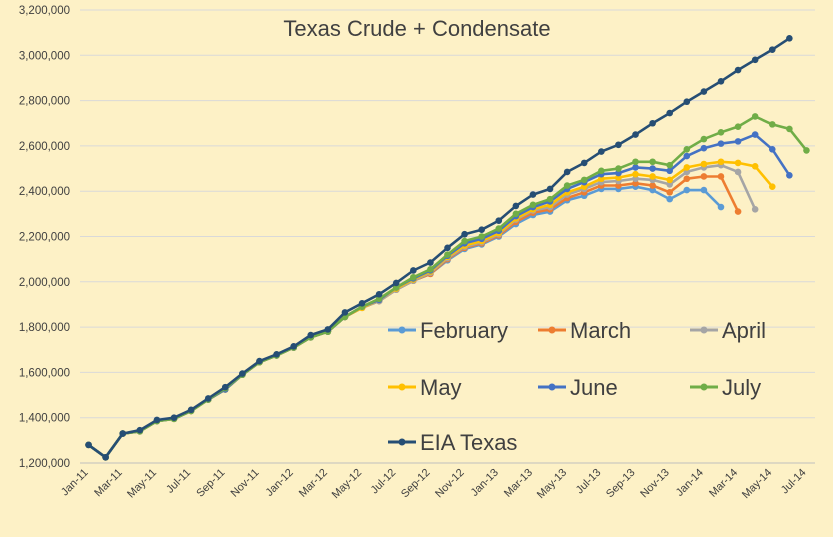  I want to click on legend-item-june: June, so click(578, 387).